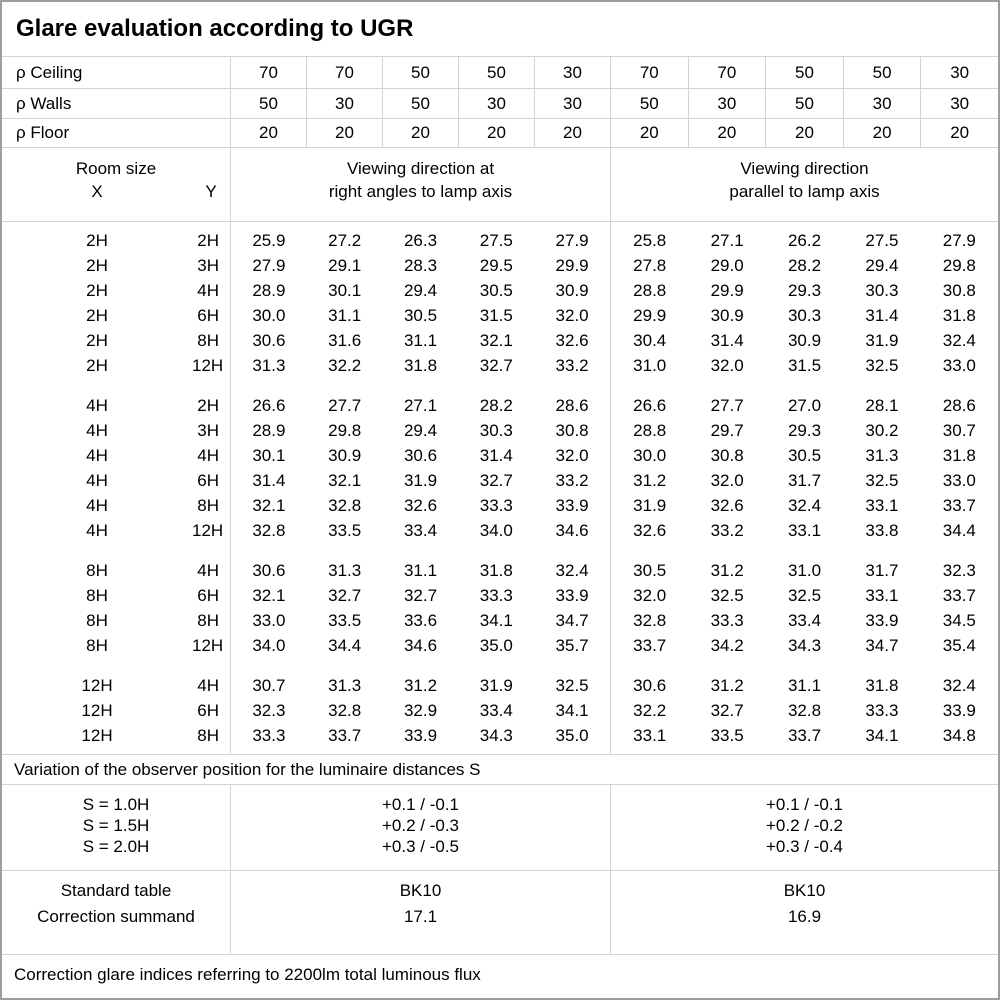  I want to click on ugr-value: 33.1, so click(650, 735).